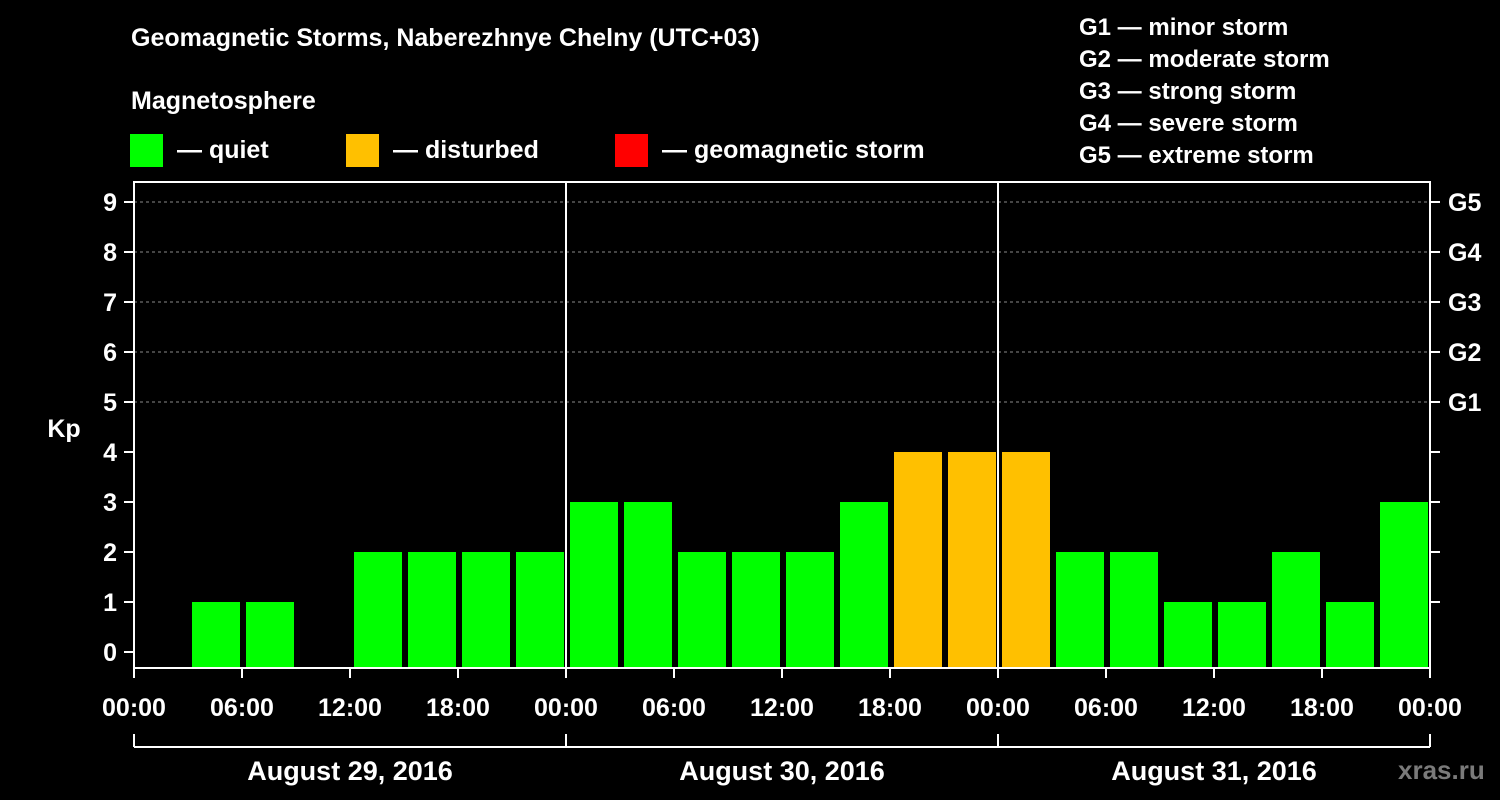 The width and height of the screenshot is (1500, 800). What do you see at coordinates (1204, 59) in the screenshot?
I see `storm-scale-g2: G2 — moderate storm` at bounding box center [1204, 59].